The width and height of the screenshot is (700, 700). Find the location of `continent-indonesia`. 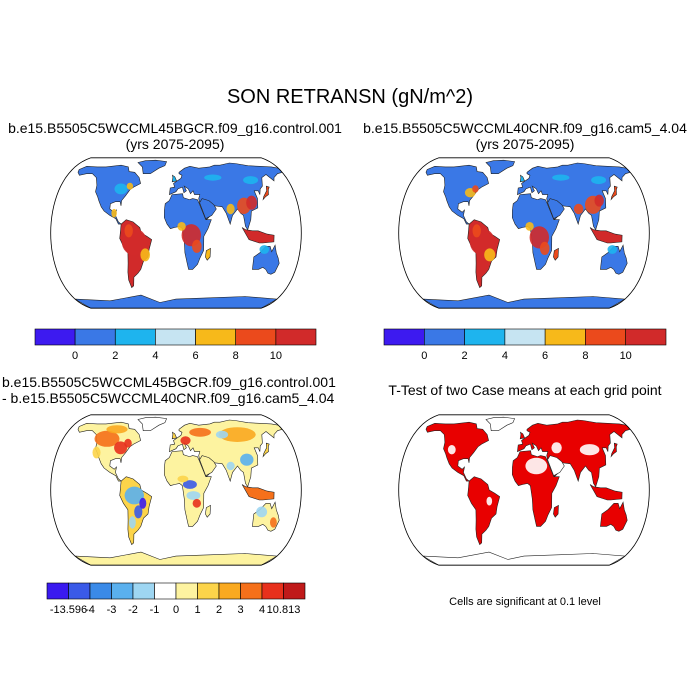

continent-indonesia is located at coordinates (258, 492).